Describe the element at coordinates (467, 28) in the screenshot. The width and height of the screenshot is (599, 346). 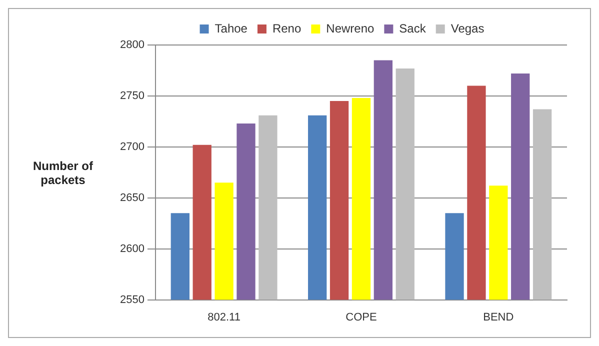
I see `legend-label: Vegas` at that location.